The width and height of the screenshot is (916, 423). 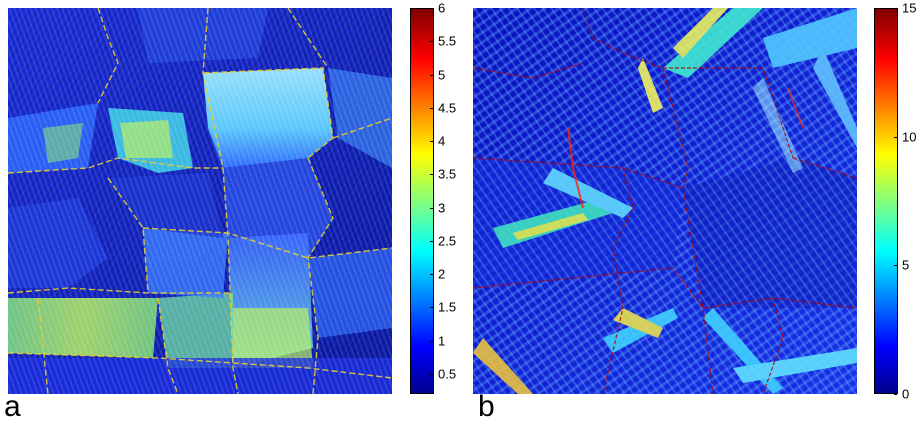 What do you see at coordinates (422, 201) in the screenshot?
I see `colorbar-a` at bounding box center [422, 201].